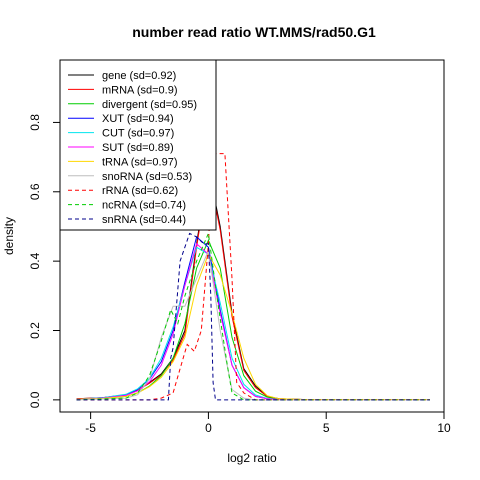 The image size is (480, 480). What do you see at coordinates (140, 191) in the screenshot?
I see `legend-label-8: rRNA (sd=0.62)` at bounding box center [140, 191].